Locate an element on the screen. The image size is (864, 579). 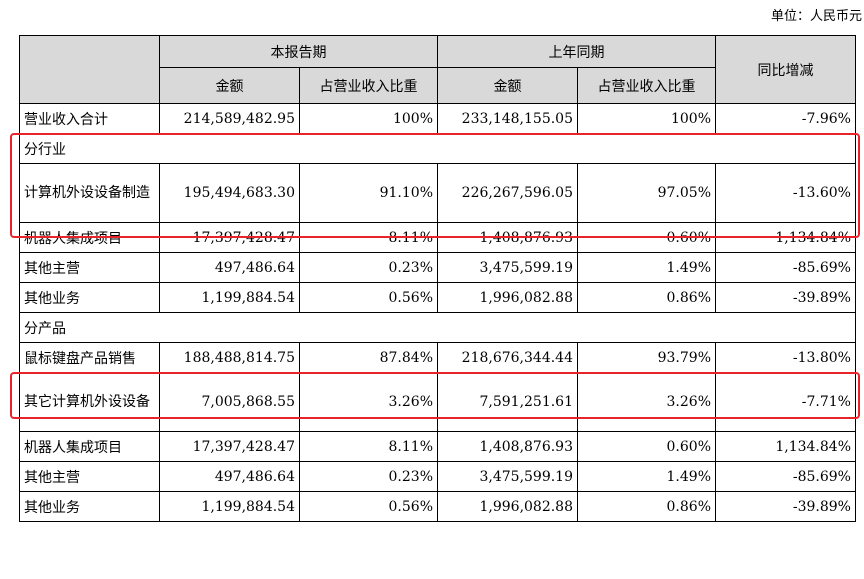
section-row-industry: 分行业 is located at coordinates (437, 148).